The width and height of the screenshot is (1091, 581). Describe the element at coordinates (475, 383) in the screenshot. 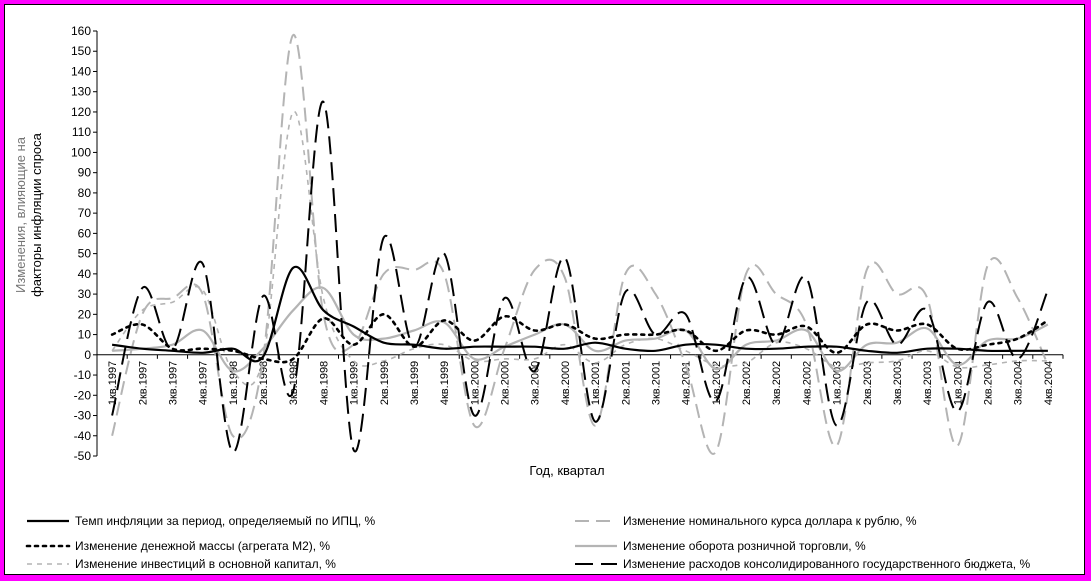

I see `x-tick-label: 1кв.2000` at that location.